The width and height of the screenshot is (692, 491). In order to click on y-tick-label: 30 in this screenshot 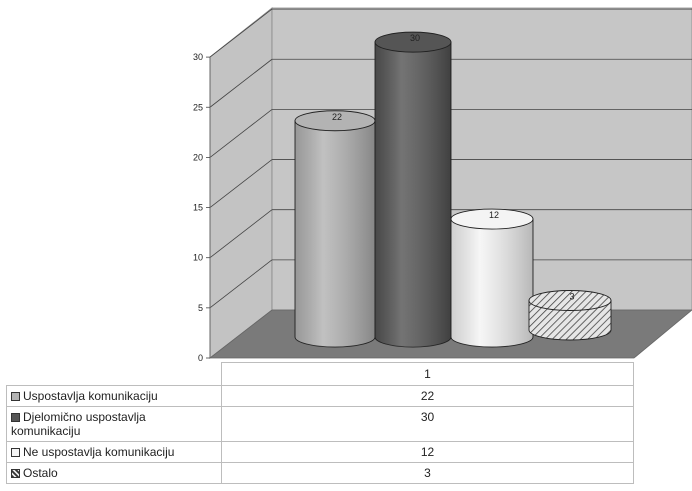, I will do `click(198, 57)`.